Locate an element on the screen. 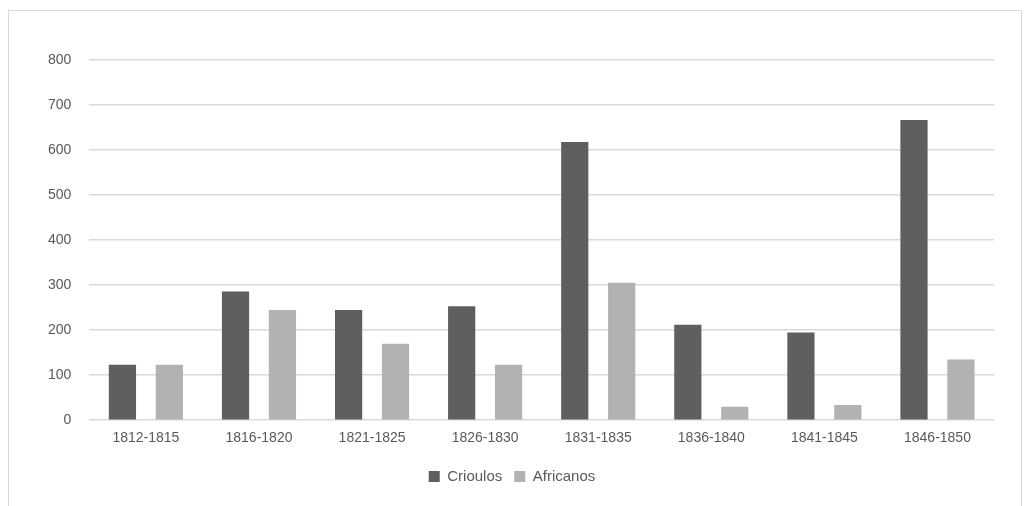 Image resolution: width=1030 pixels, height=506 pixels. legend-label: Africanos is located at coordinates (564, 475).